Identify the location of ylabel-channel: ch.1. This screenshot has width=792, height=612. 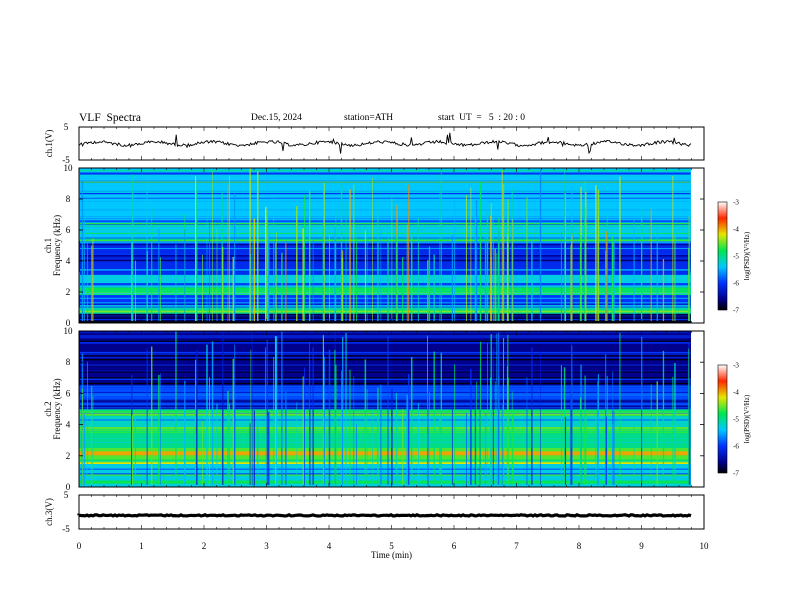
(48, 245).